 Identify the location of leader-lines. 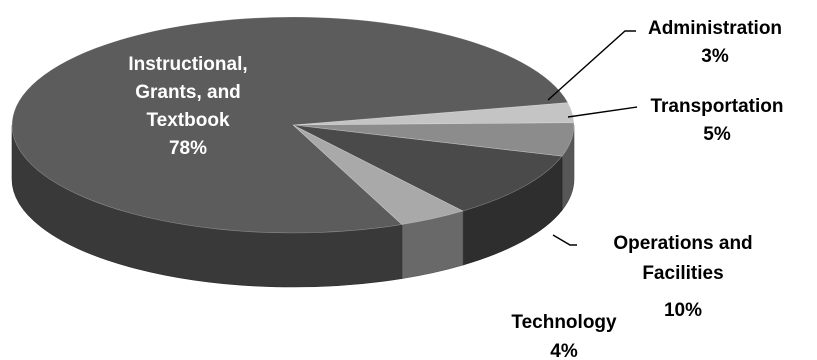
(592, 138).